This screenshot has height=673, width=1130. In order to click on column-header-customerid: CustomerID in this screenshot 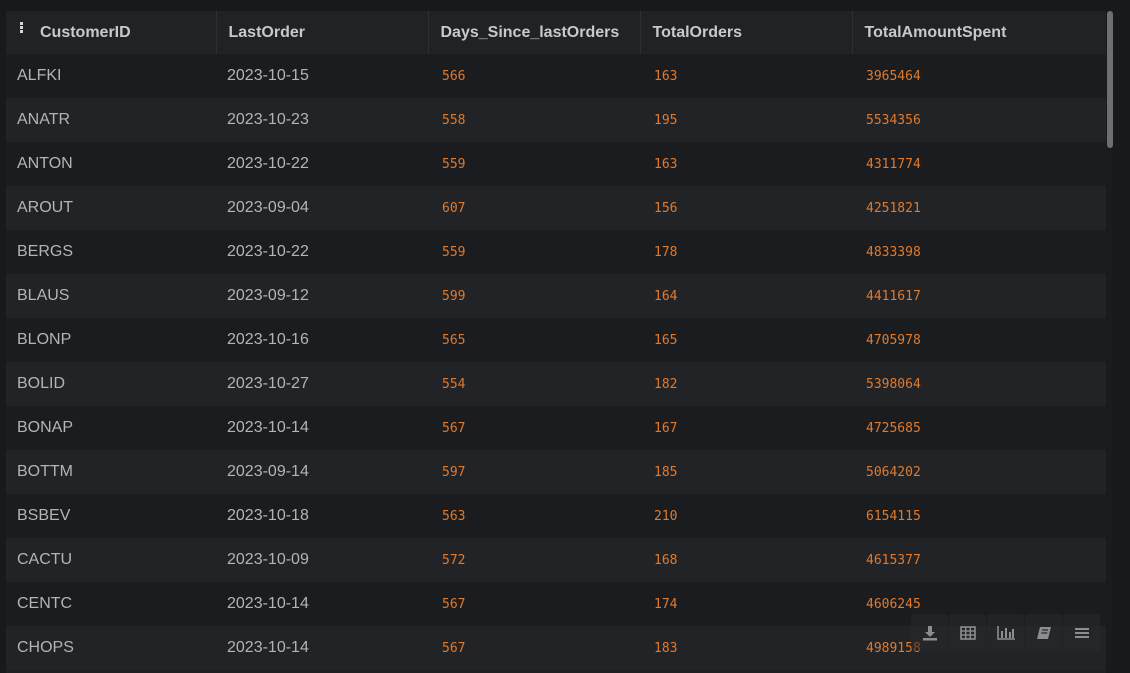, I will do `click(111, 32)`.